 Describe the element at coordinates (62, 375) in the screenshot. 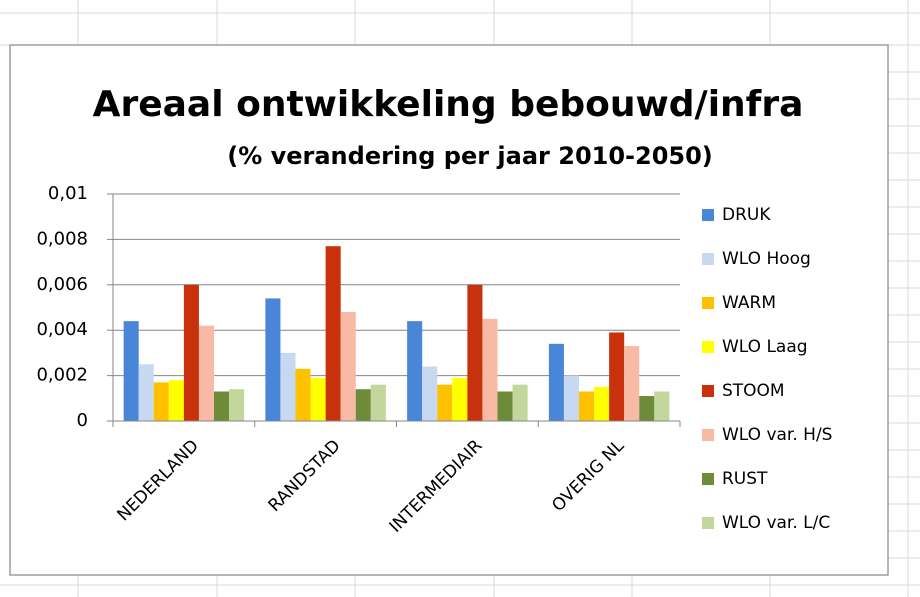

I see `y-tick-label: 0,002` at that location.